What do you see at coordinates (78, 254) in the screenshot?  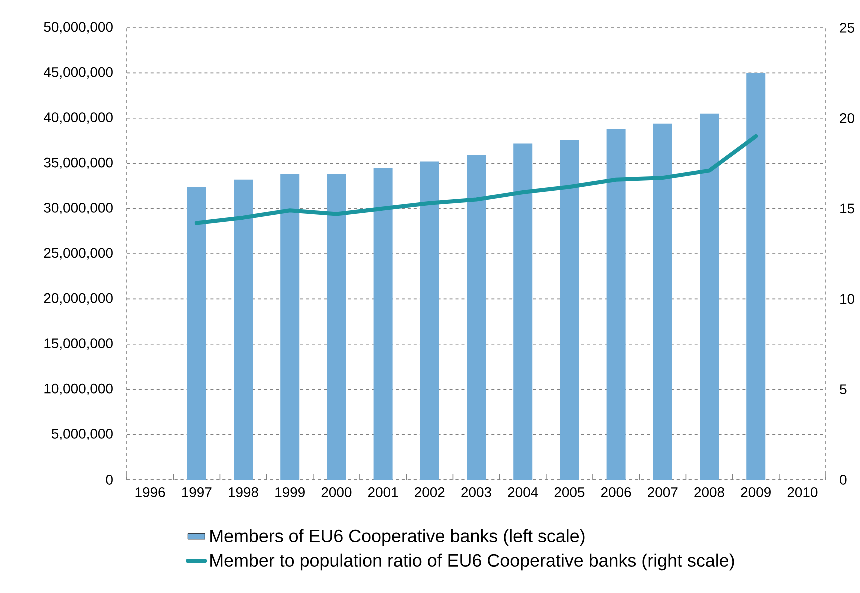 I see `y-tick-label: 25,000,000` at bounding box center [78, 254].